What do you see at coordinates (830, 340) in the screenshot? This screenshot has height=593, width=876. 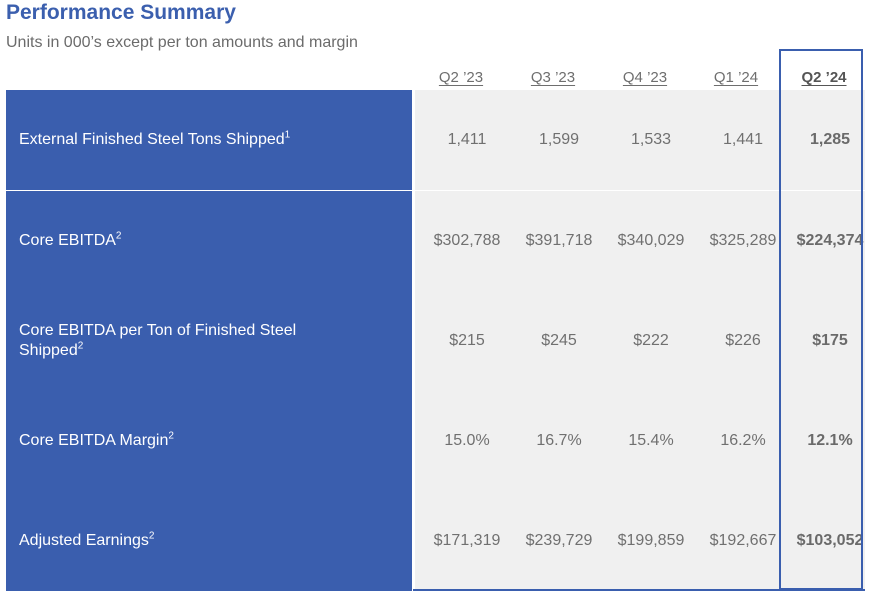 I see `table-cell-highlight: $175` at bounding box center [830, 340].